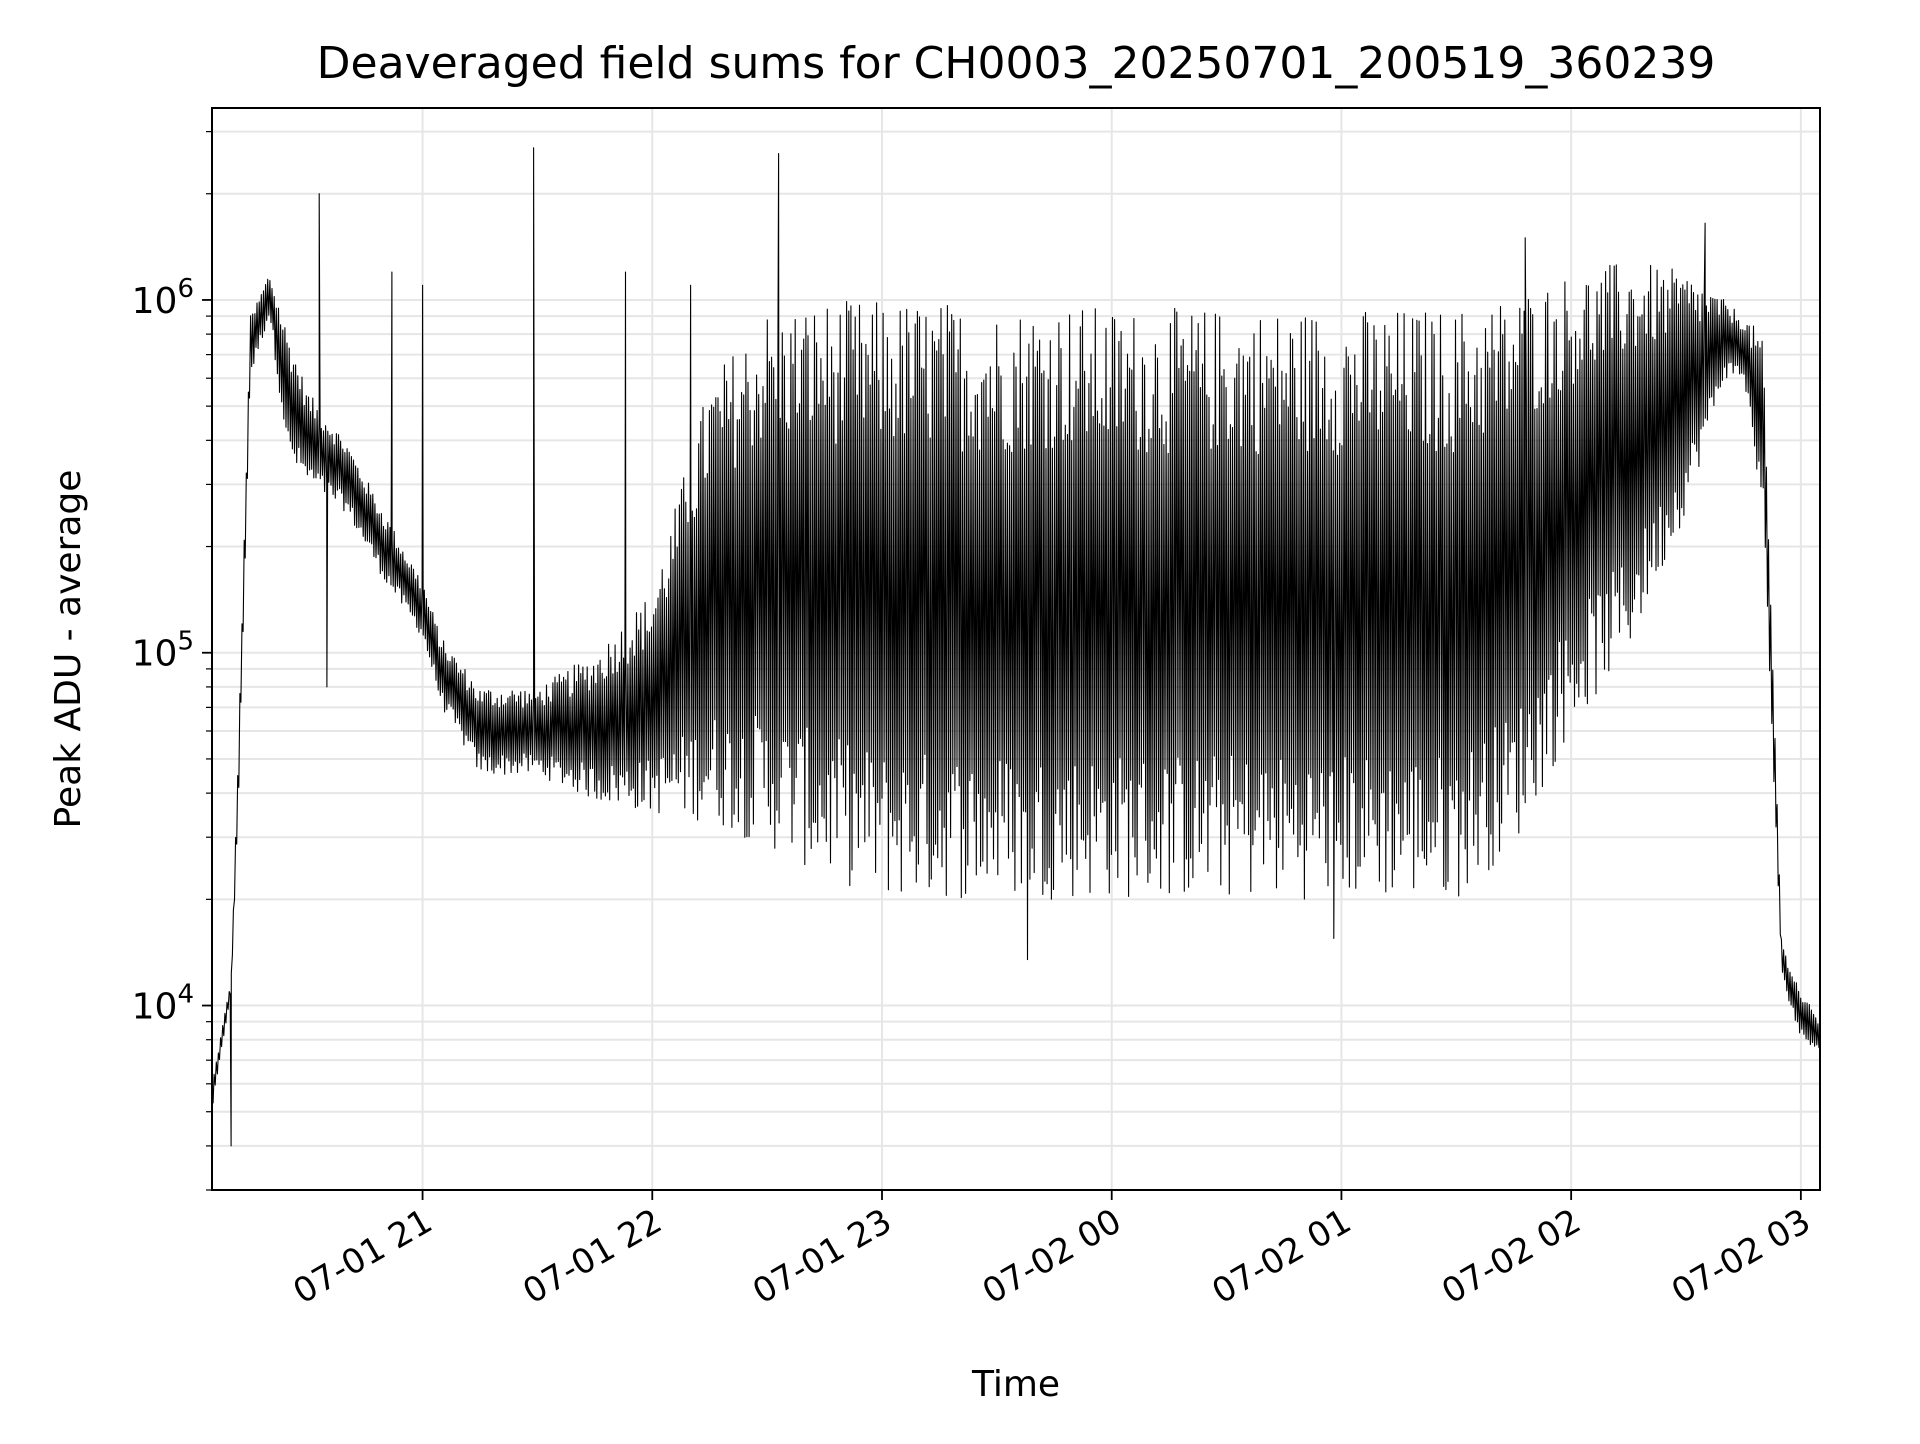  I want to click on y-tick-label: 10⁵, so click(163, 651).